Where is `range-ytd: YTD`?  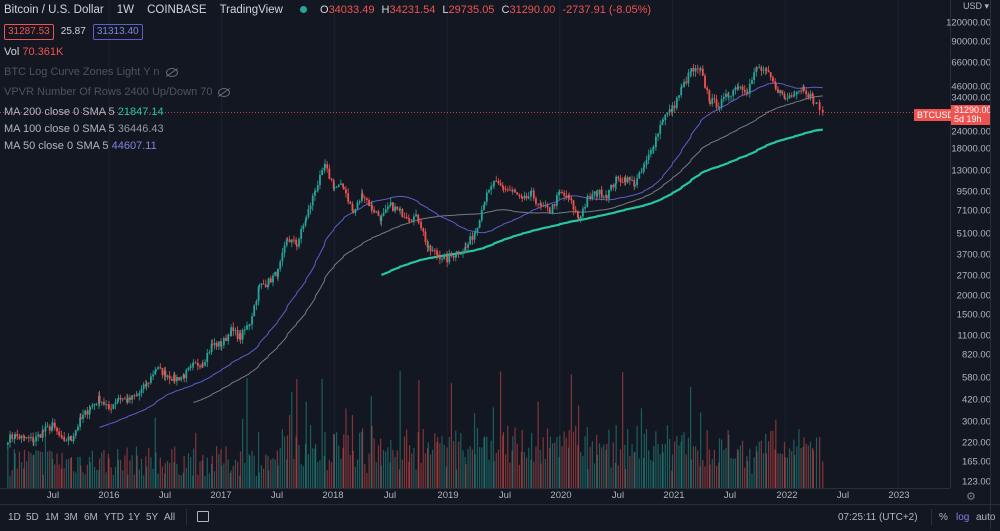
range-ytd: YTD is located at coordinates (114, 517).